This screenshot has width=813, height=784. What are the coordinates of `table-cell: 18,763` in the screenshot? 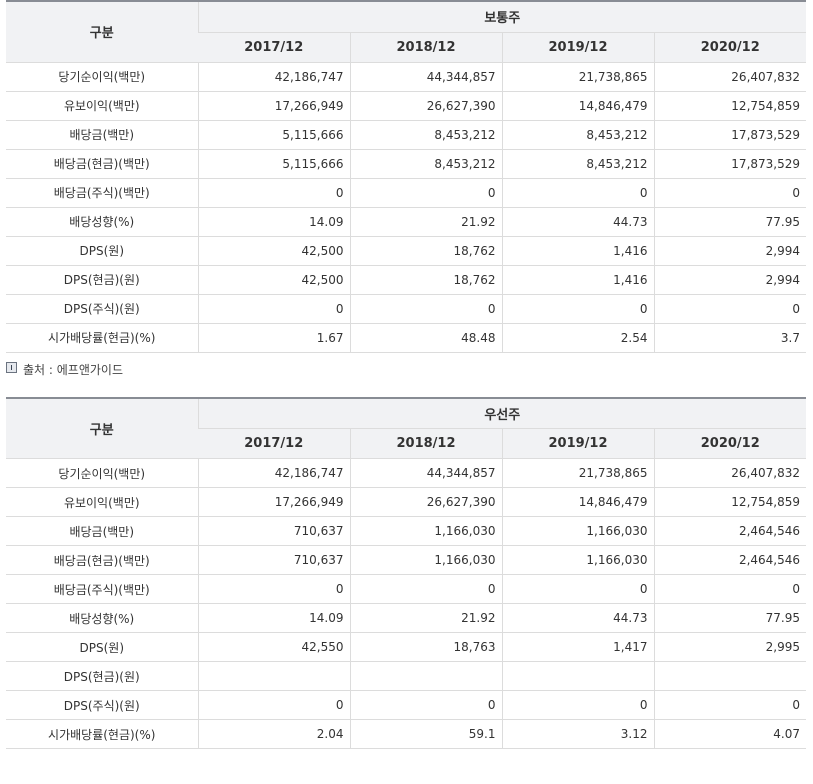 It's located at (425, 647).